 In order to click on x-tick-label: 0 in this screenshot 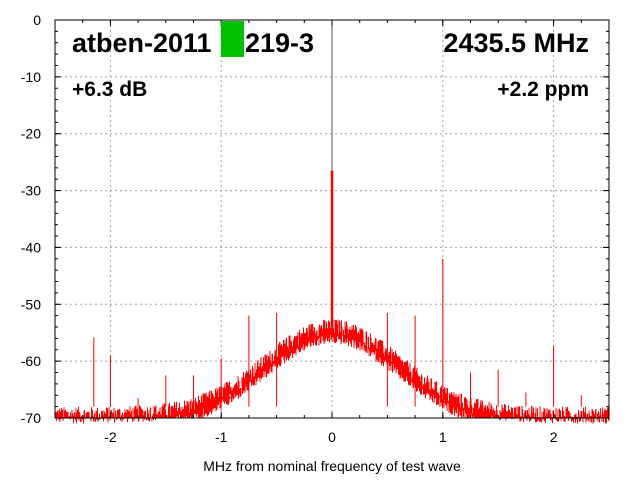, I will do `click(332, 437)`.